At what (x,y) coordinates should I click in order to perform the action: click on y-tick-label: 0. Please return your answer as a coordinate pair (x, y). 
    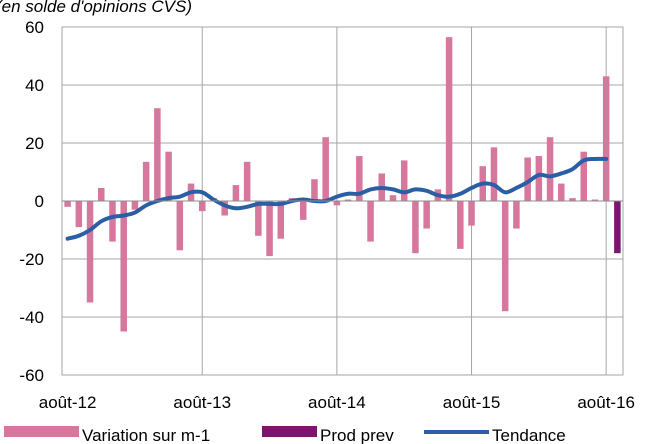
    Looking at the image, I should click on (39, 201).